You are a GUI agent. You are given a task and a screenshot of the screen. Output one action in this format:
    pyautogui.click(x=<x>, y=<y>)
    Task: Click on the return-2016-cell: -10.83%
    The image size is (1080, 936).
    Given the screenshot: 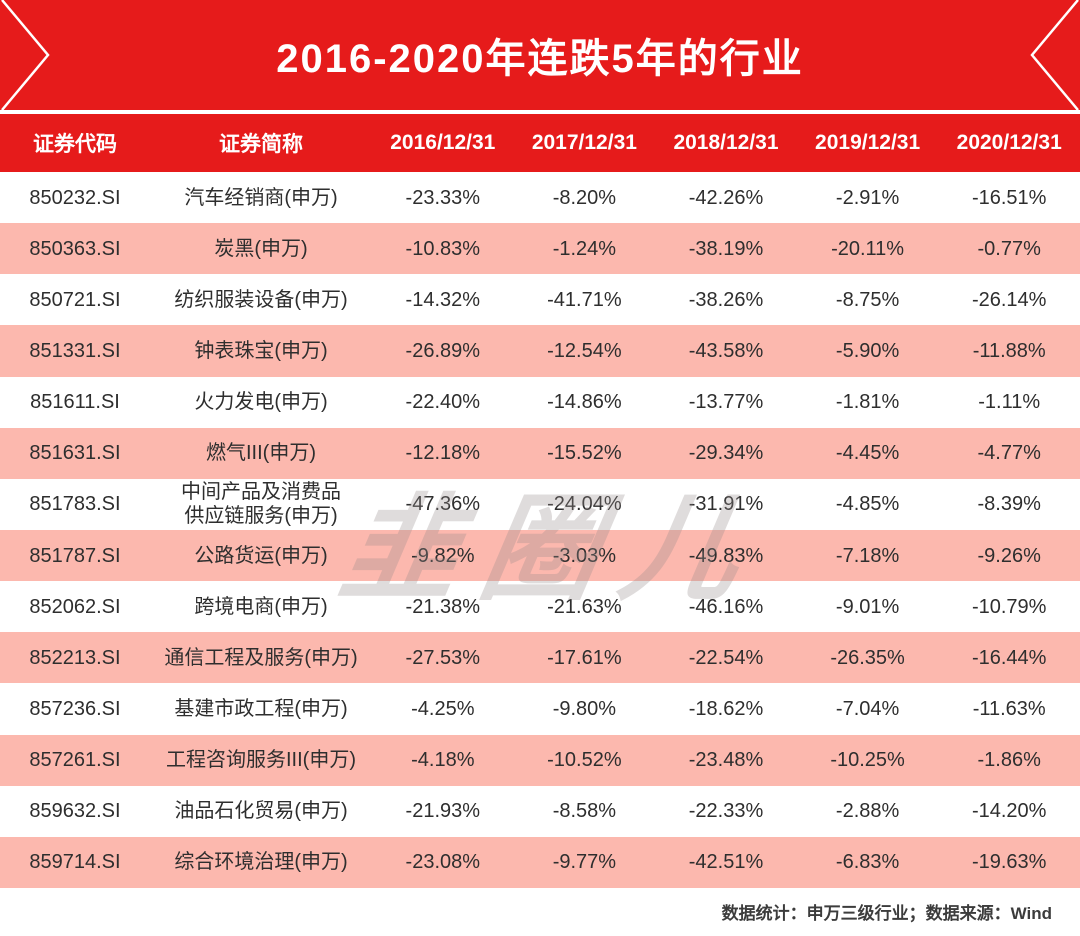 What is the action you would take?
    pyautogui.click(x=443, y=248)
    